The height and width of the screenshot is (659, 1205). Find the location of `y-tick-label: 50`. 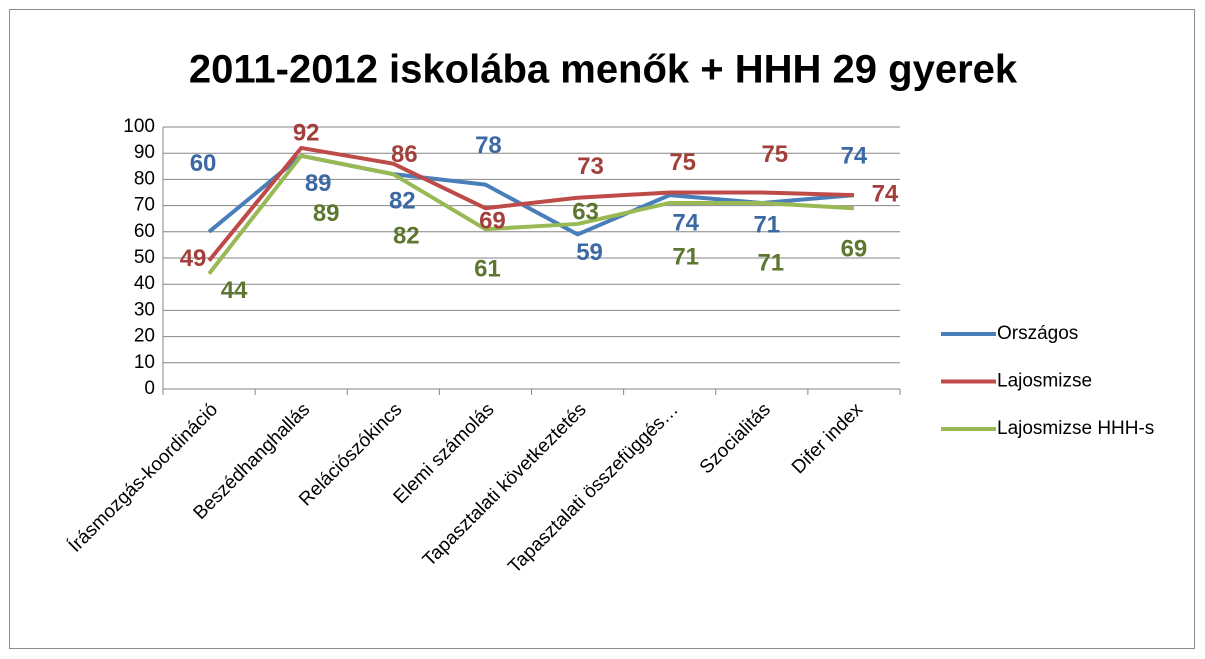

y-tick-label: 50 is located at coordinates (144, 257).